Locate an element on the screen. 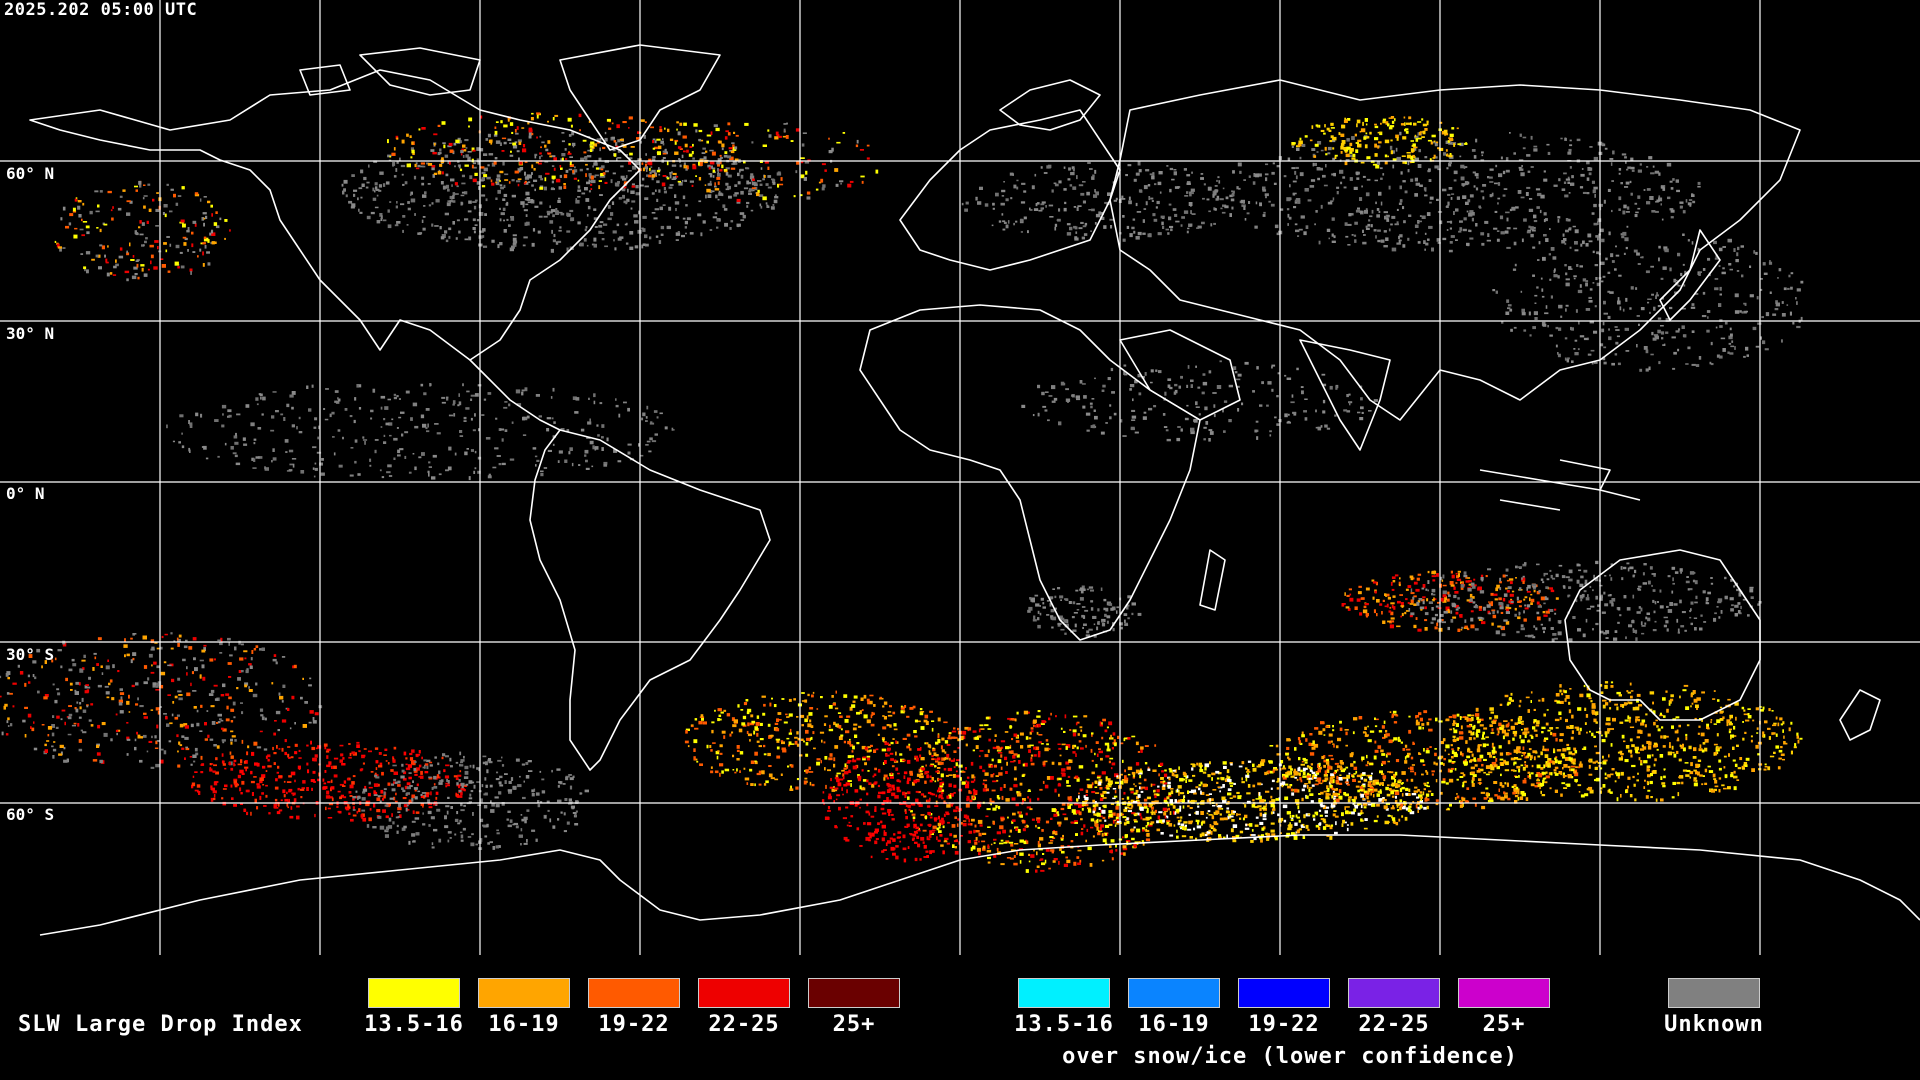 This screenshot has width=1920, height=1080. lat-label-30s: 30° S is located at coordinates (30, 654).